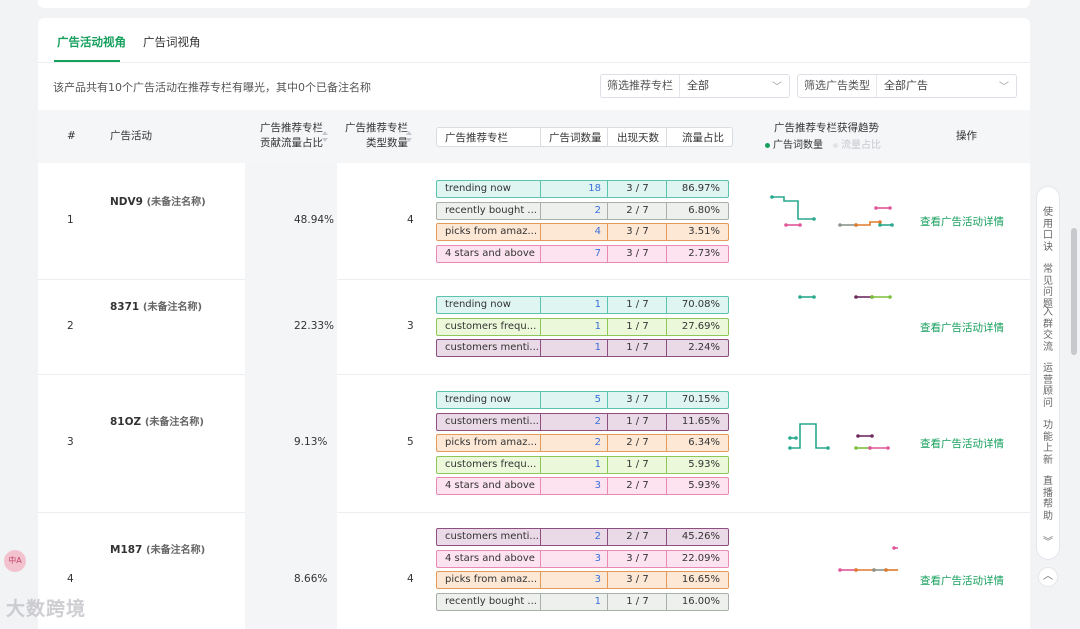 Image resolution: width=1080 pixels, height=629 pixels. I want to click on campaign-id: M187, so click(126, 550).